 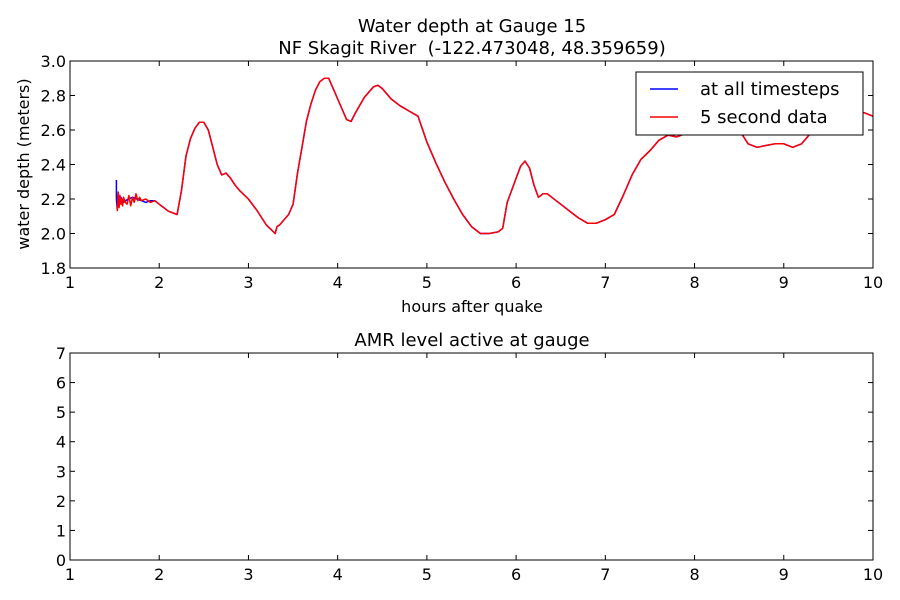 I want to click on y-tick-label: 3, so click(x=61, y=471).